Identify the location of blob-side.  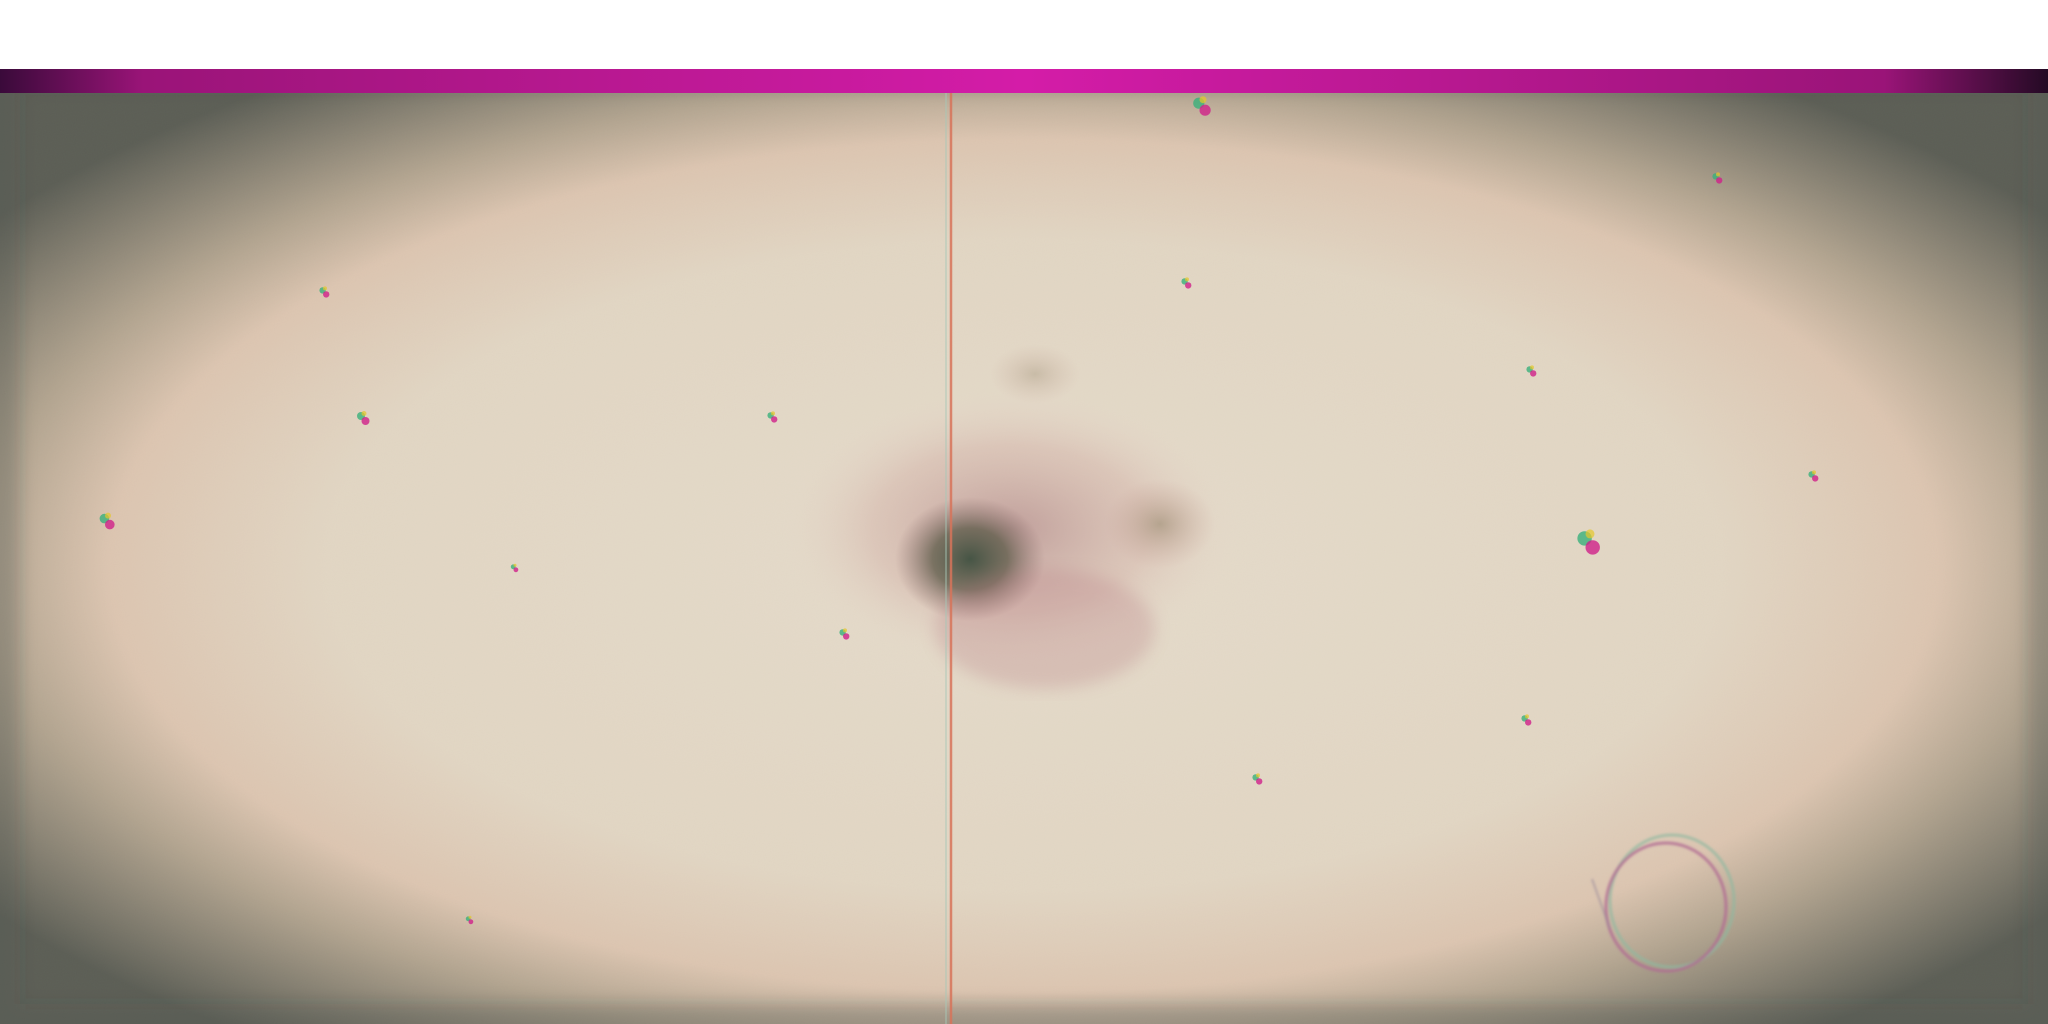
(1160, 524).